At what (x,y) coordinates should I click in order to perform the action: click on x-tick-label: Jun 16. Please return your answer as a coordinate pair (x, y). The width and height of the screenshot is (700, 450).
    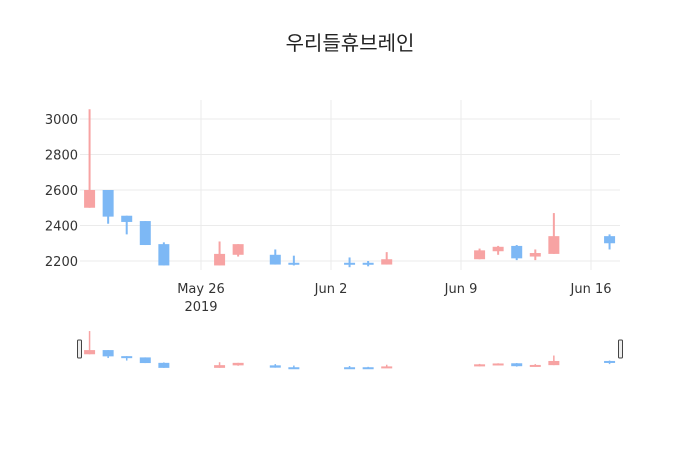
    Looking at the image, I should click on (591, 289).